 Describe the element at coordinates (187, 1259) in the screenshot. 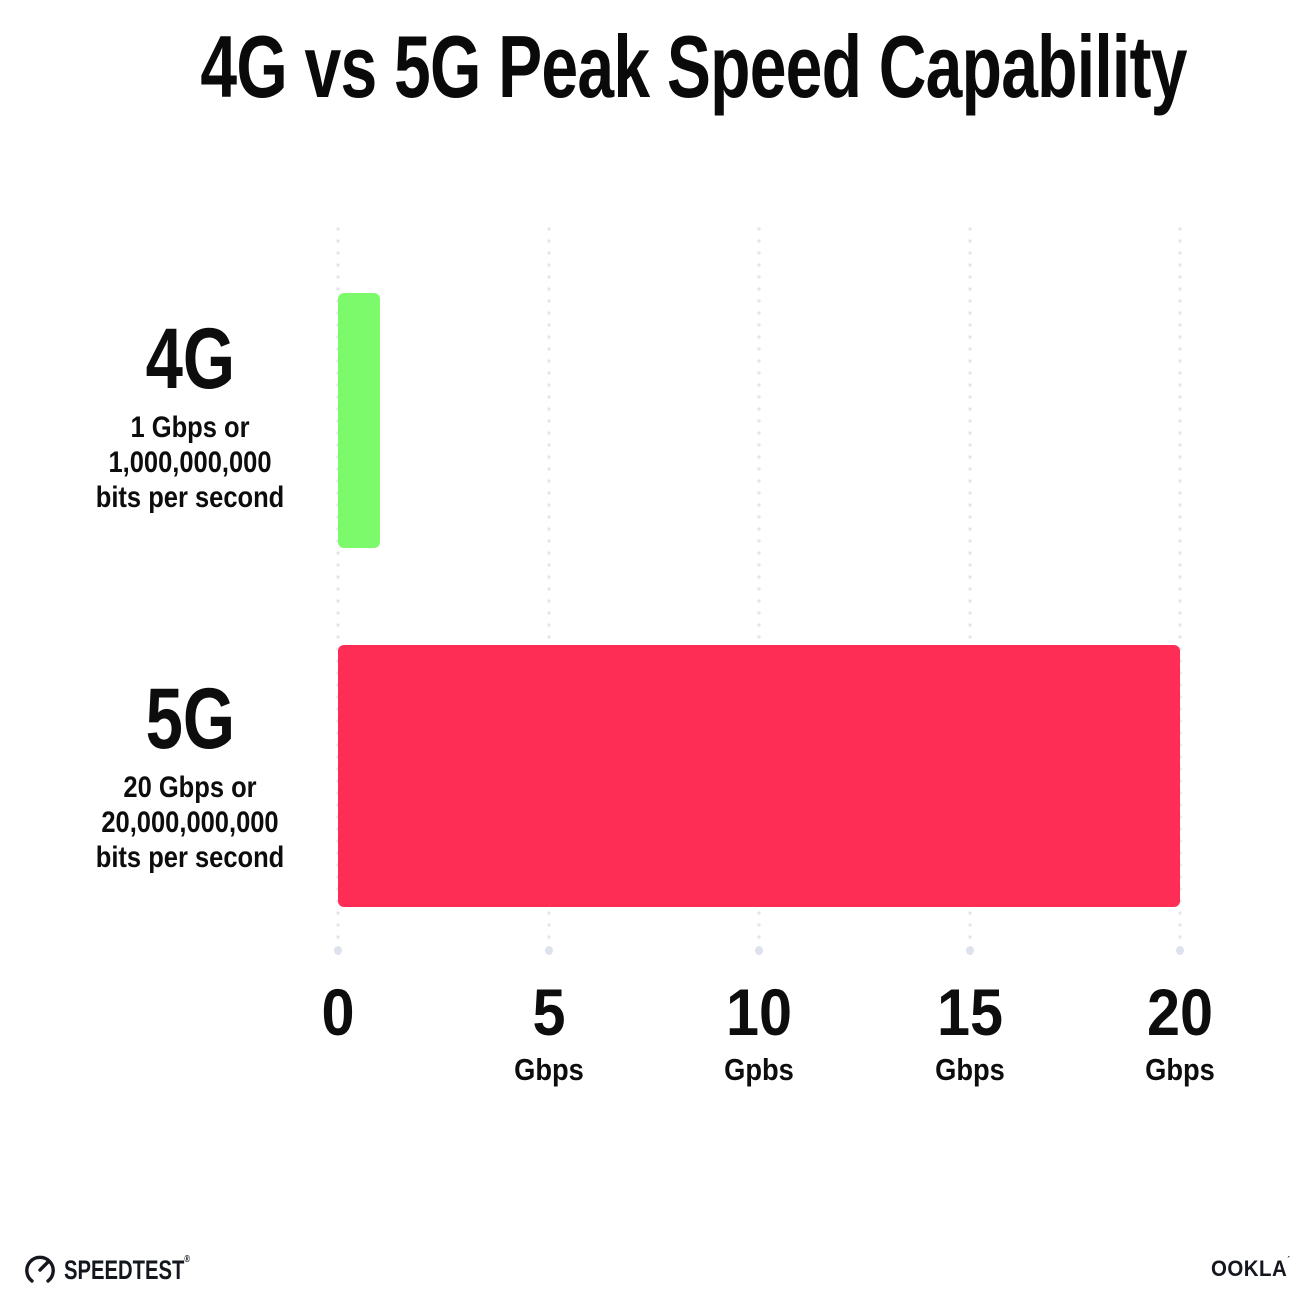

I see `registered-mark: ®` at that location.